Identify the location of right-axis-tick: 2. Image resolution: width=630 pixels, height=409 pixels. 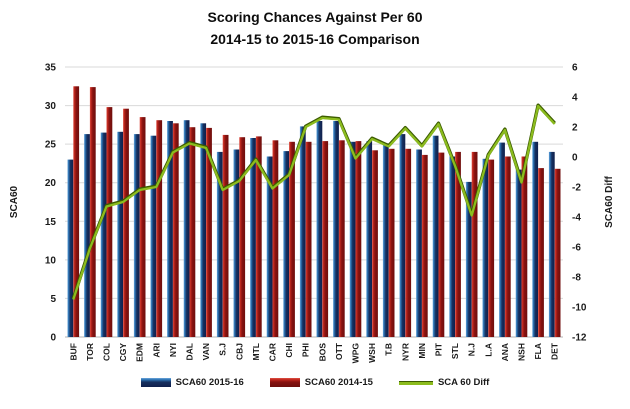
(575, 128).